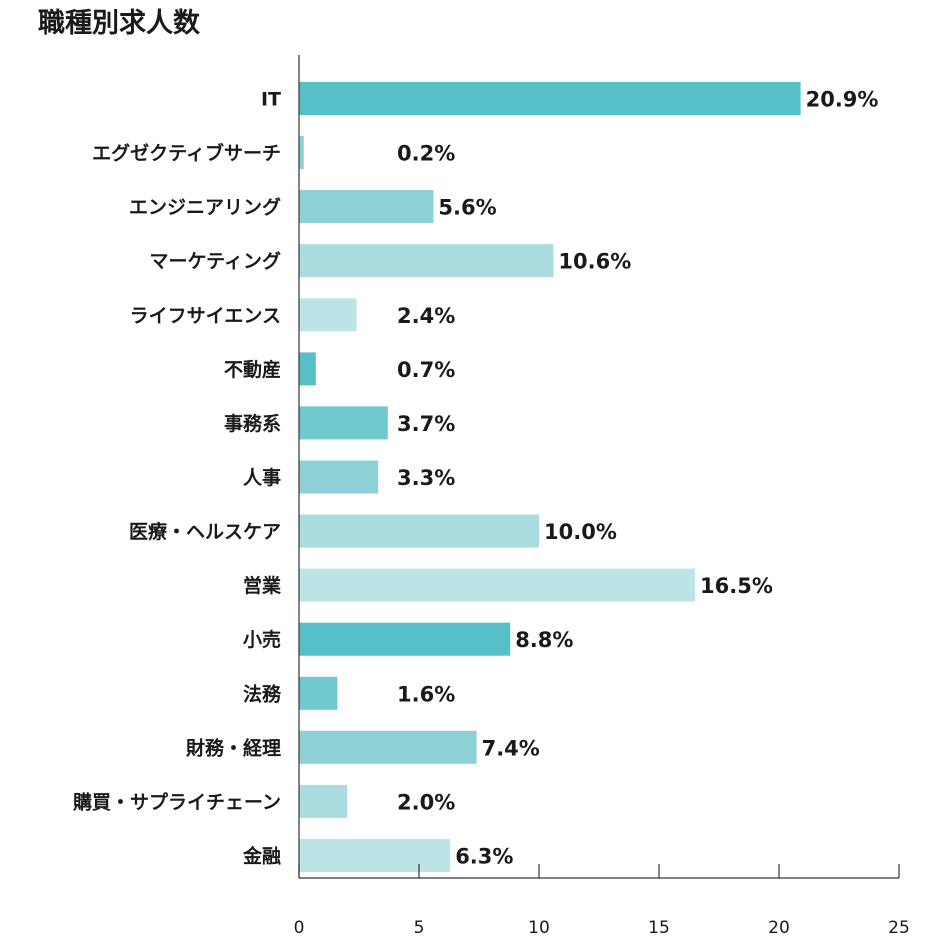  What do you see at coordinates (426, 154) in the screenshot?
I see `value-label-1: 0.2%` at bounding box center [426, 154].